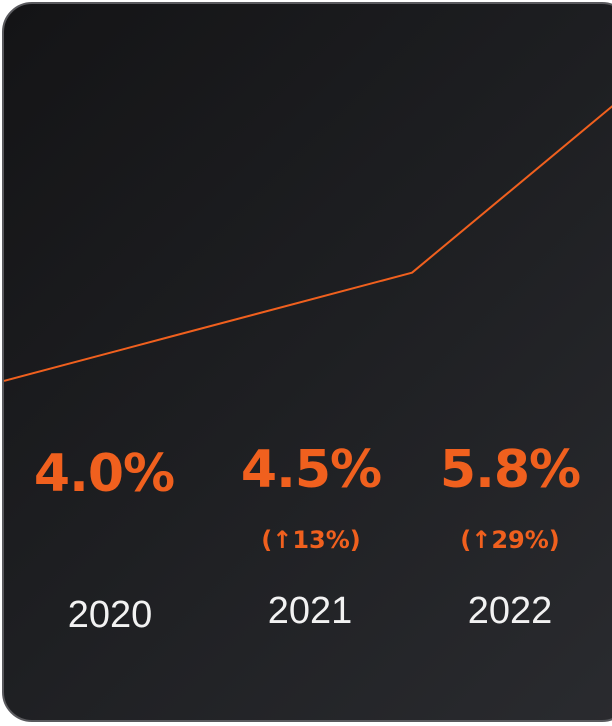  I want to click on change-label-2022: (↑29%), so click(510, 540).